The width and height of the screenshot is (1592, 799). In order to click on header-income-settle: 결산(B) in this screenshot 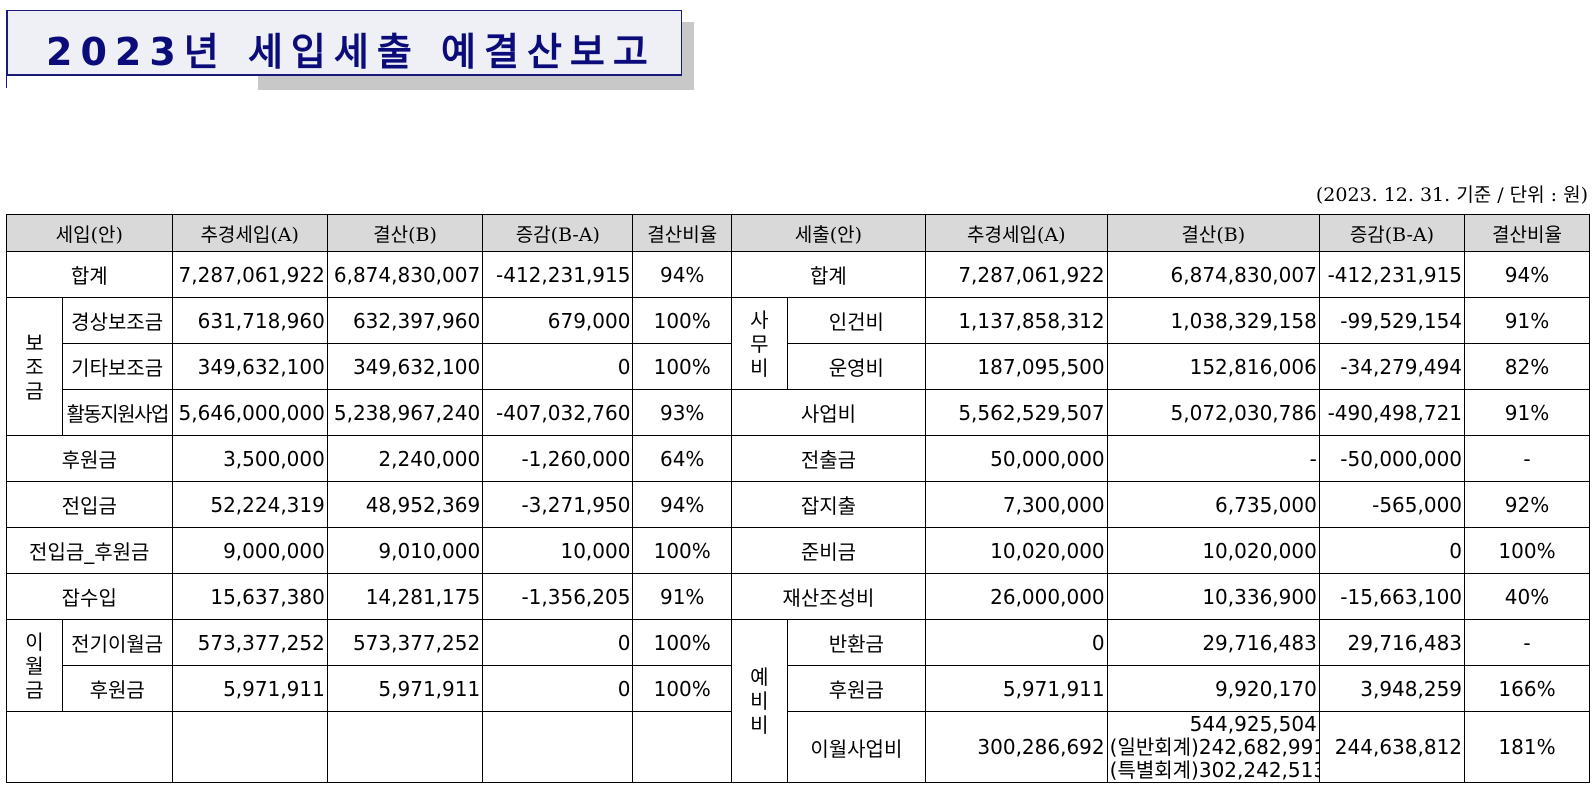, I will do `click(405, 233)`.